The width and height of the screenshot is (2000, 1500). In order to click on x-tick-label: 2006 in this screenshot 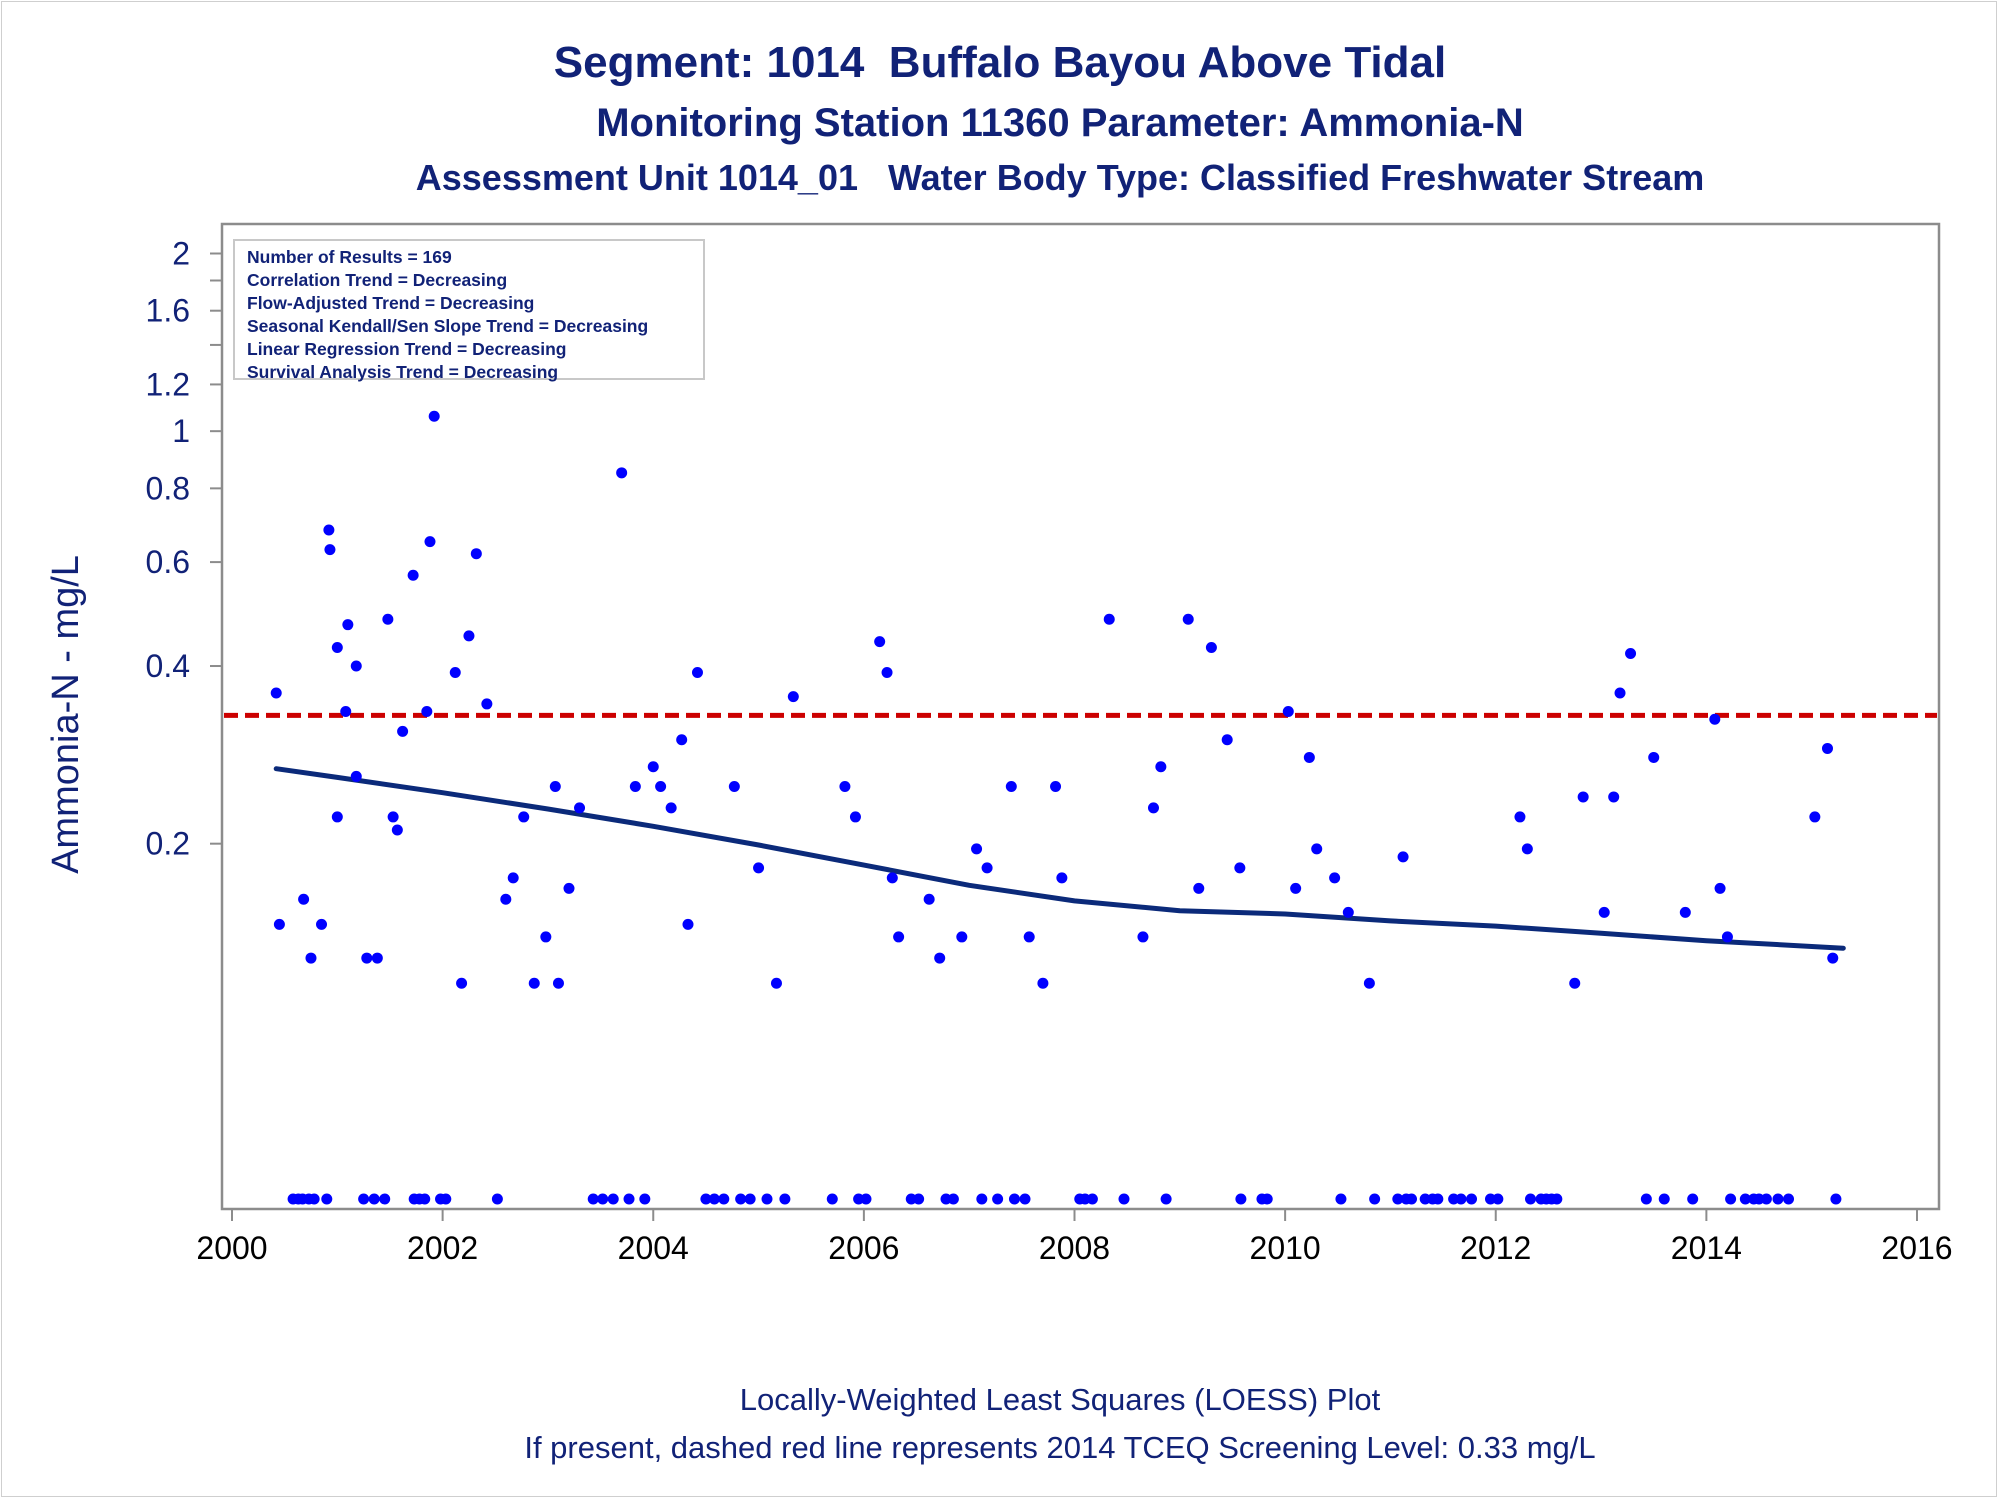, I will do `click(863, 1248)`.